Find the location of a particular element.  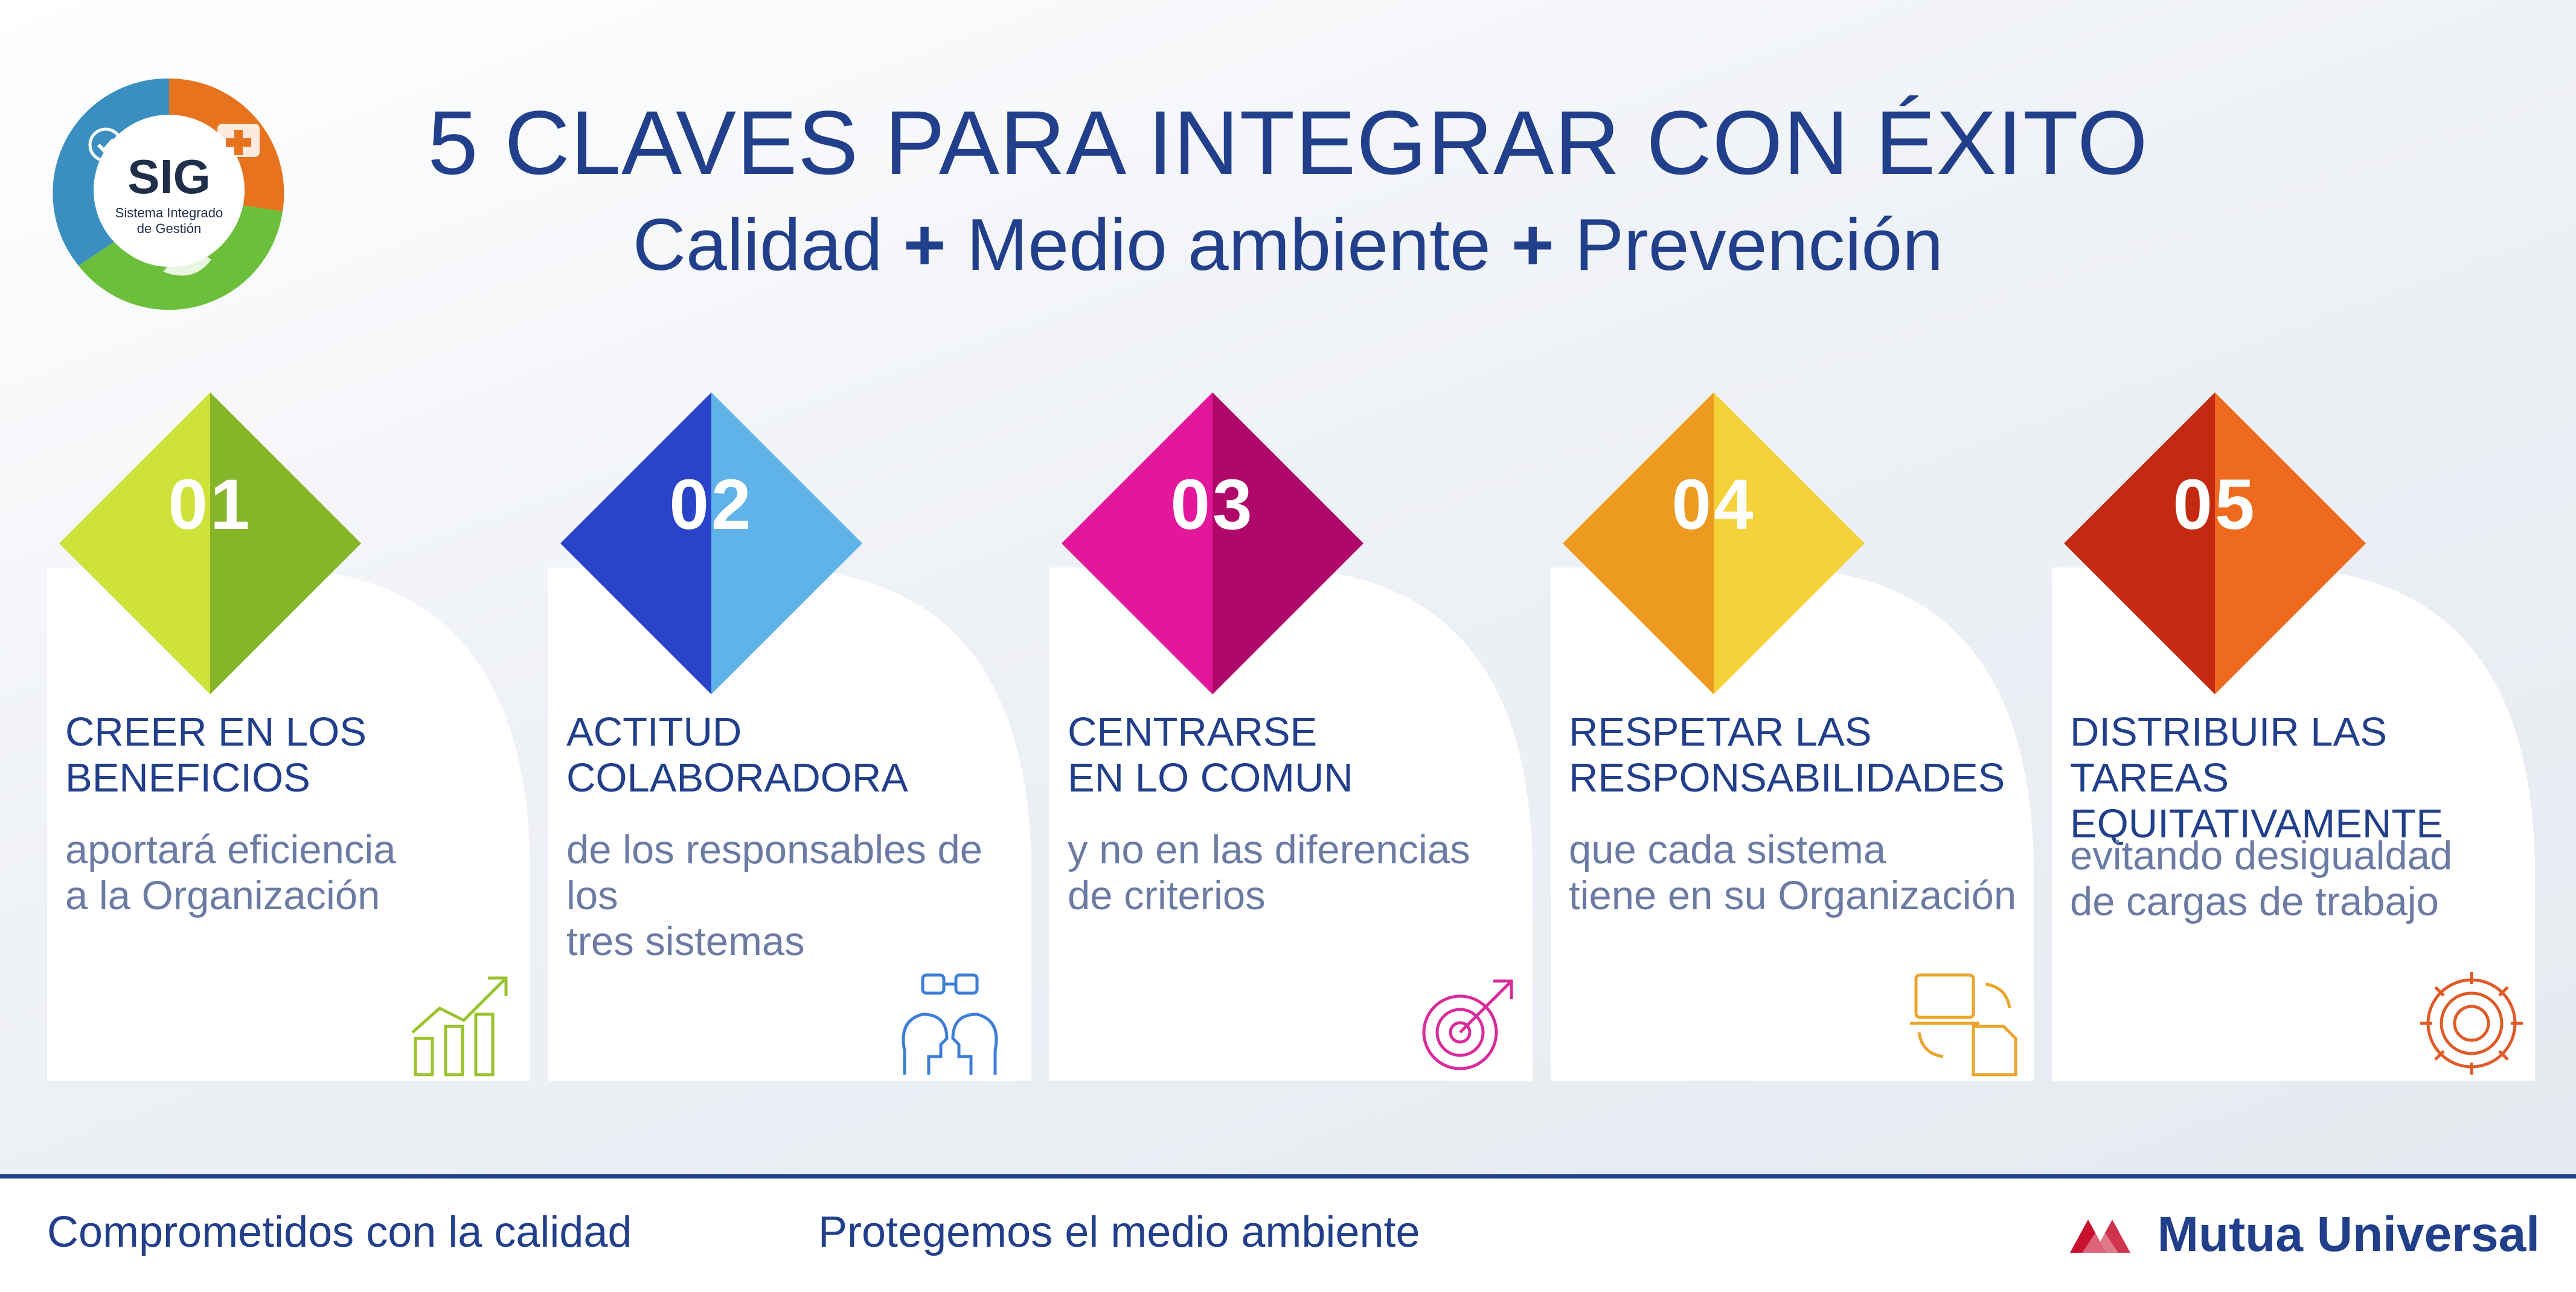

page-title: 5 CLAVES PARA INTEGRAR CON ÉXITO is located at coordinates (1288, 142).